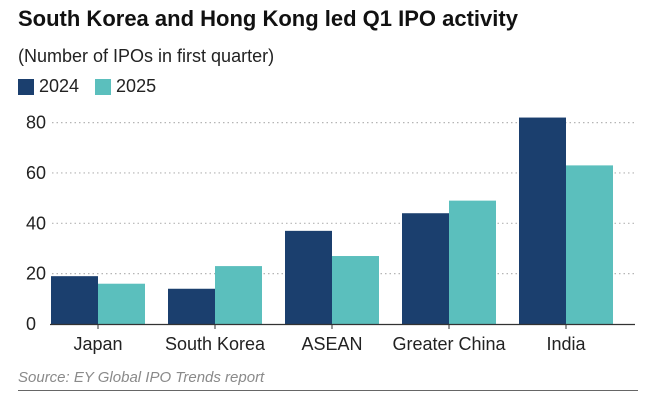 The image size is (650, 408). I want to click on legend-item-2025: 2025, so click(125, 86).